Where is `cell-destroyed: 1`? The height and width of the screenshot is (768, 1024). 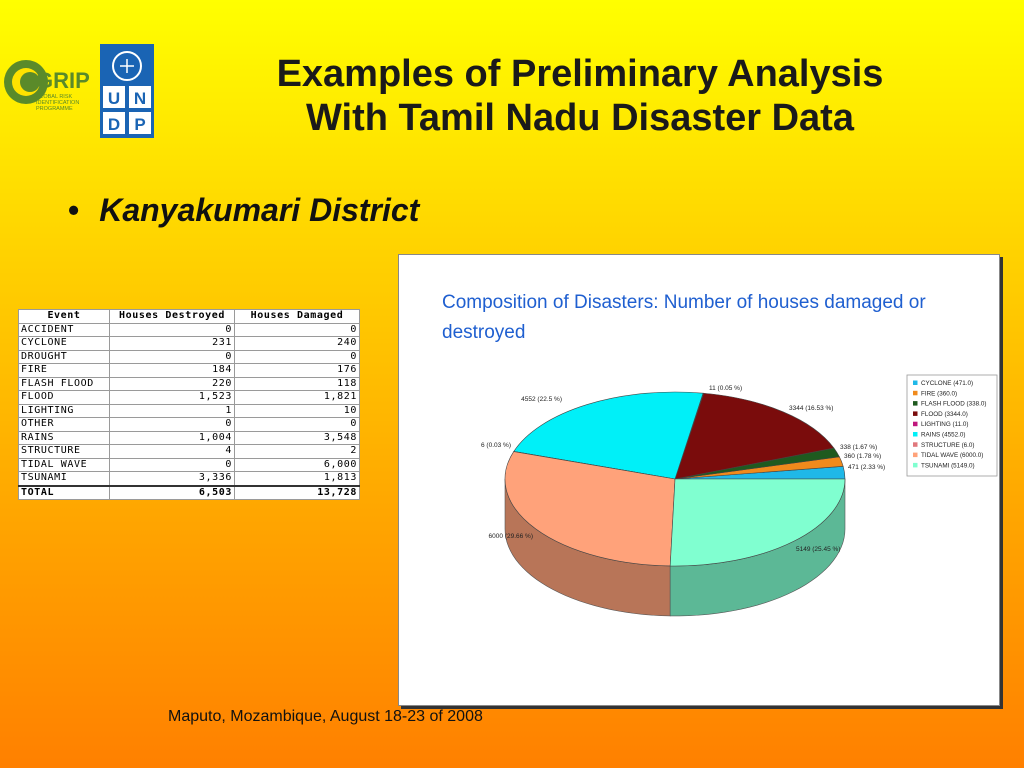
cell-destroyed: 1 is located at coordinates (172, 410).